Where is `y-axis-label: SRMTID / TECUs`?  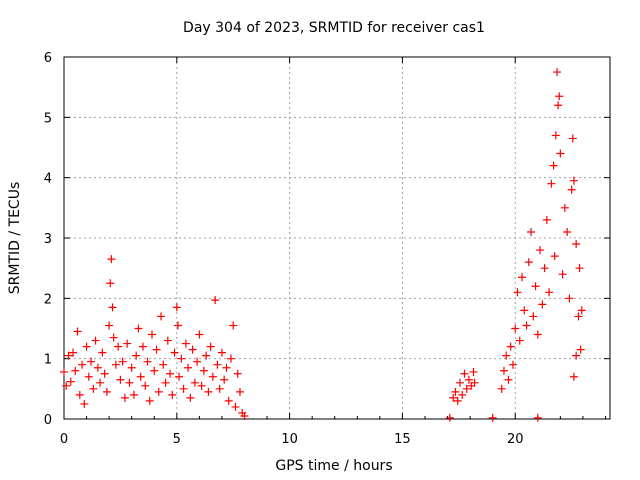 y-axis-label: SRMTID / TECUs is located at coordinates (15, 238).